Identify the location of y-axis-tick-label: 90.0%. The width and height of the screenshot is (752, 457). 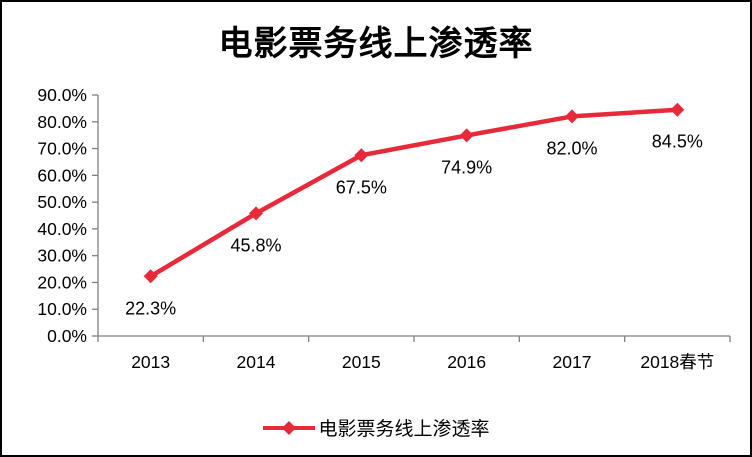
(62, 95).